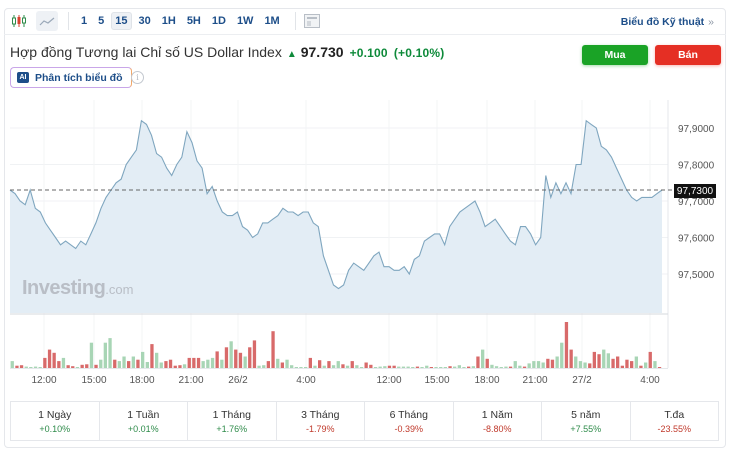  What do you see at coordinates (696, 239) in the screenshot?
I see `y-tick-label: 97,6000` at bounding box center [696, 239].